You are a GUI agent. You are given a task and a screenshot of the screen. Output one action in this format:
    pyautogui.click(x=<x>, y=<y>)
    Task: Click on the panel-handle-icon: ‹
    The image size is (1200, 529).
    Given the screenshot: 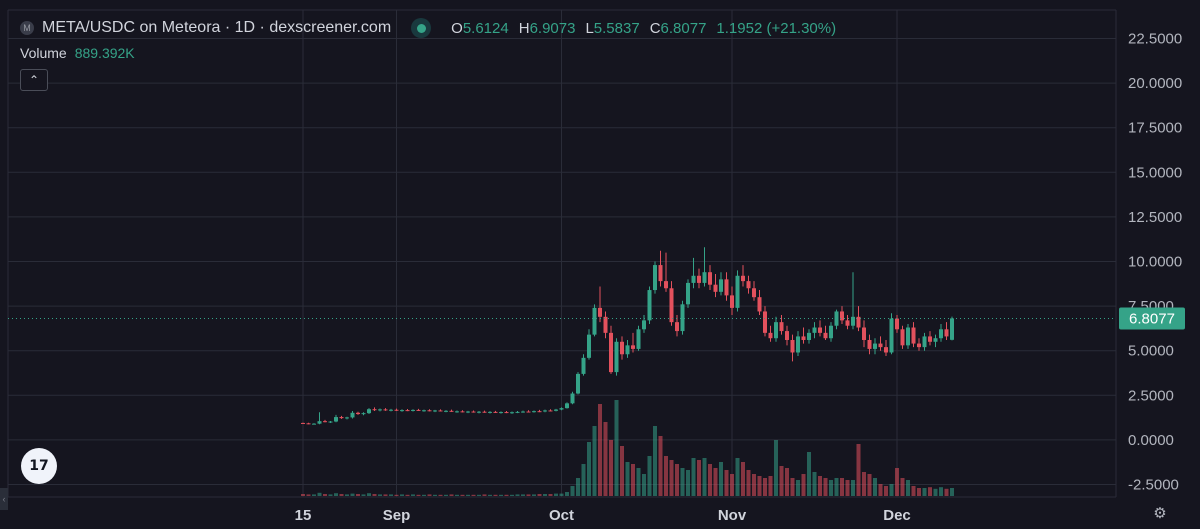 What is the action you would take?
    pyautogui.click(x=4, y=499)
    